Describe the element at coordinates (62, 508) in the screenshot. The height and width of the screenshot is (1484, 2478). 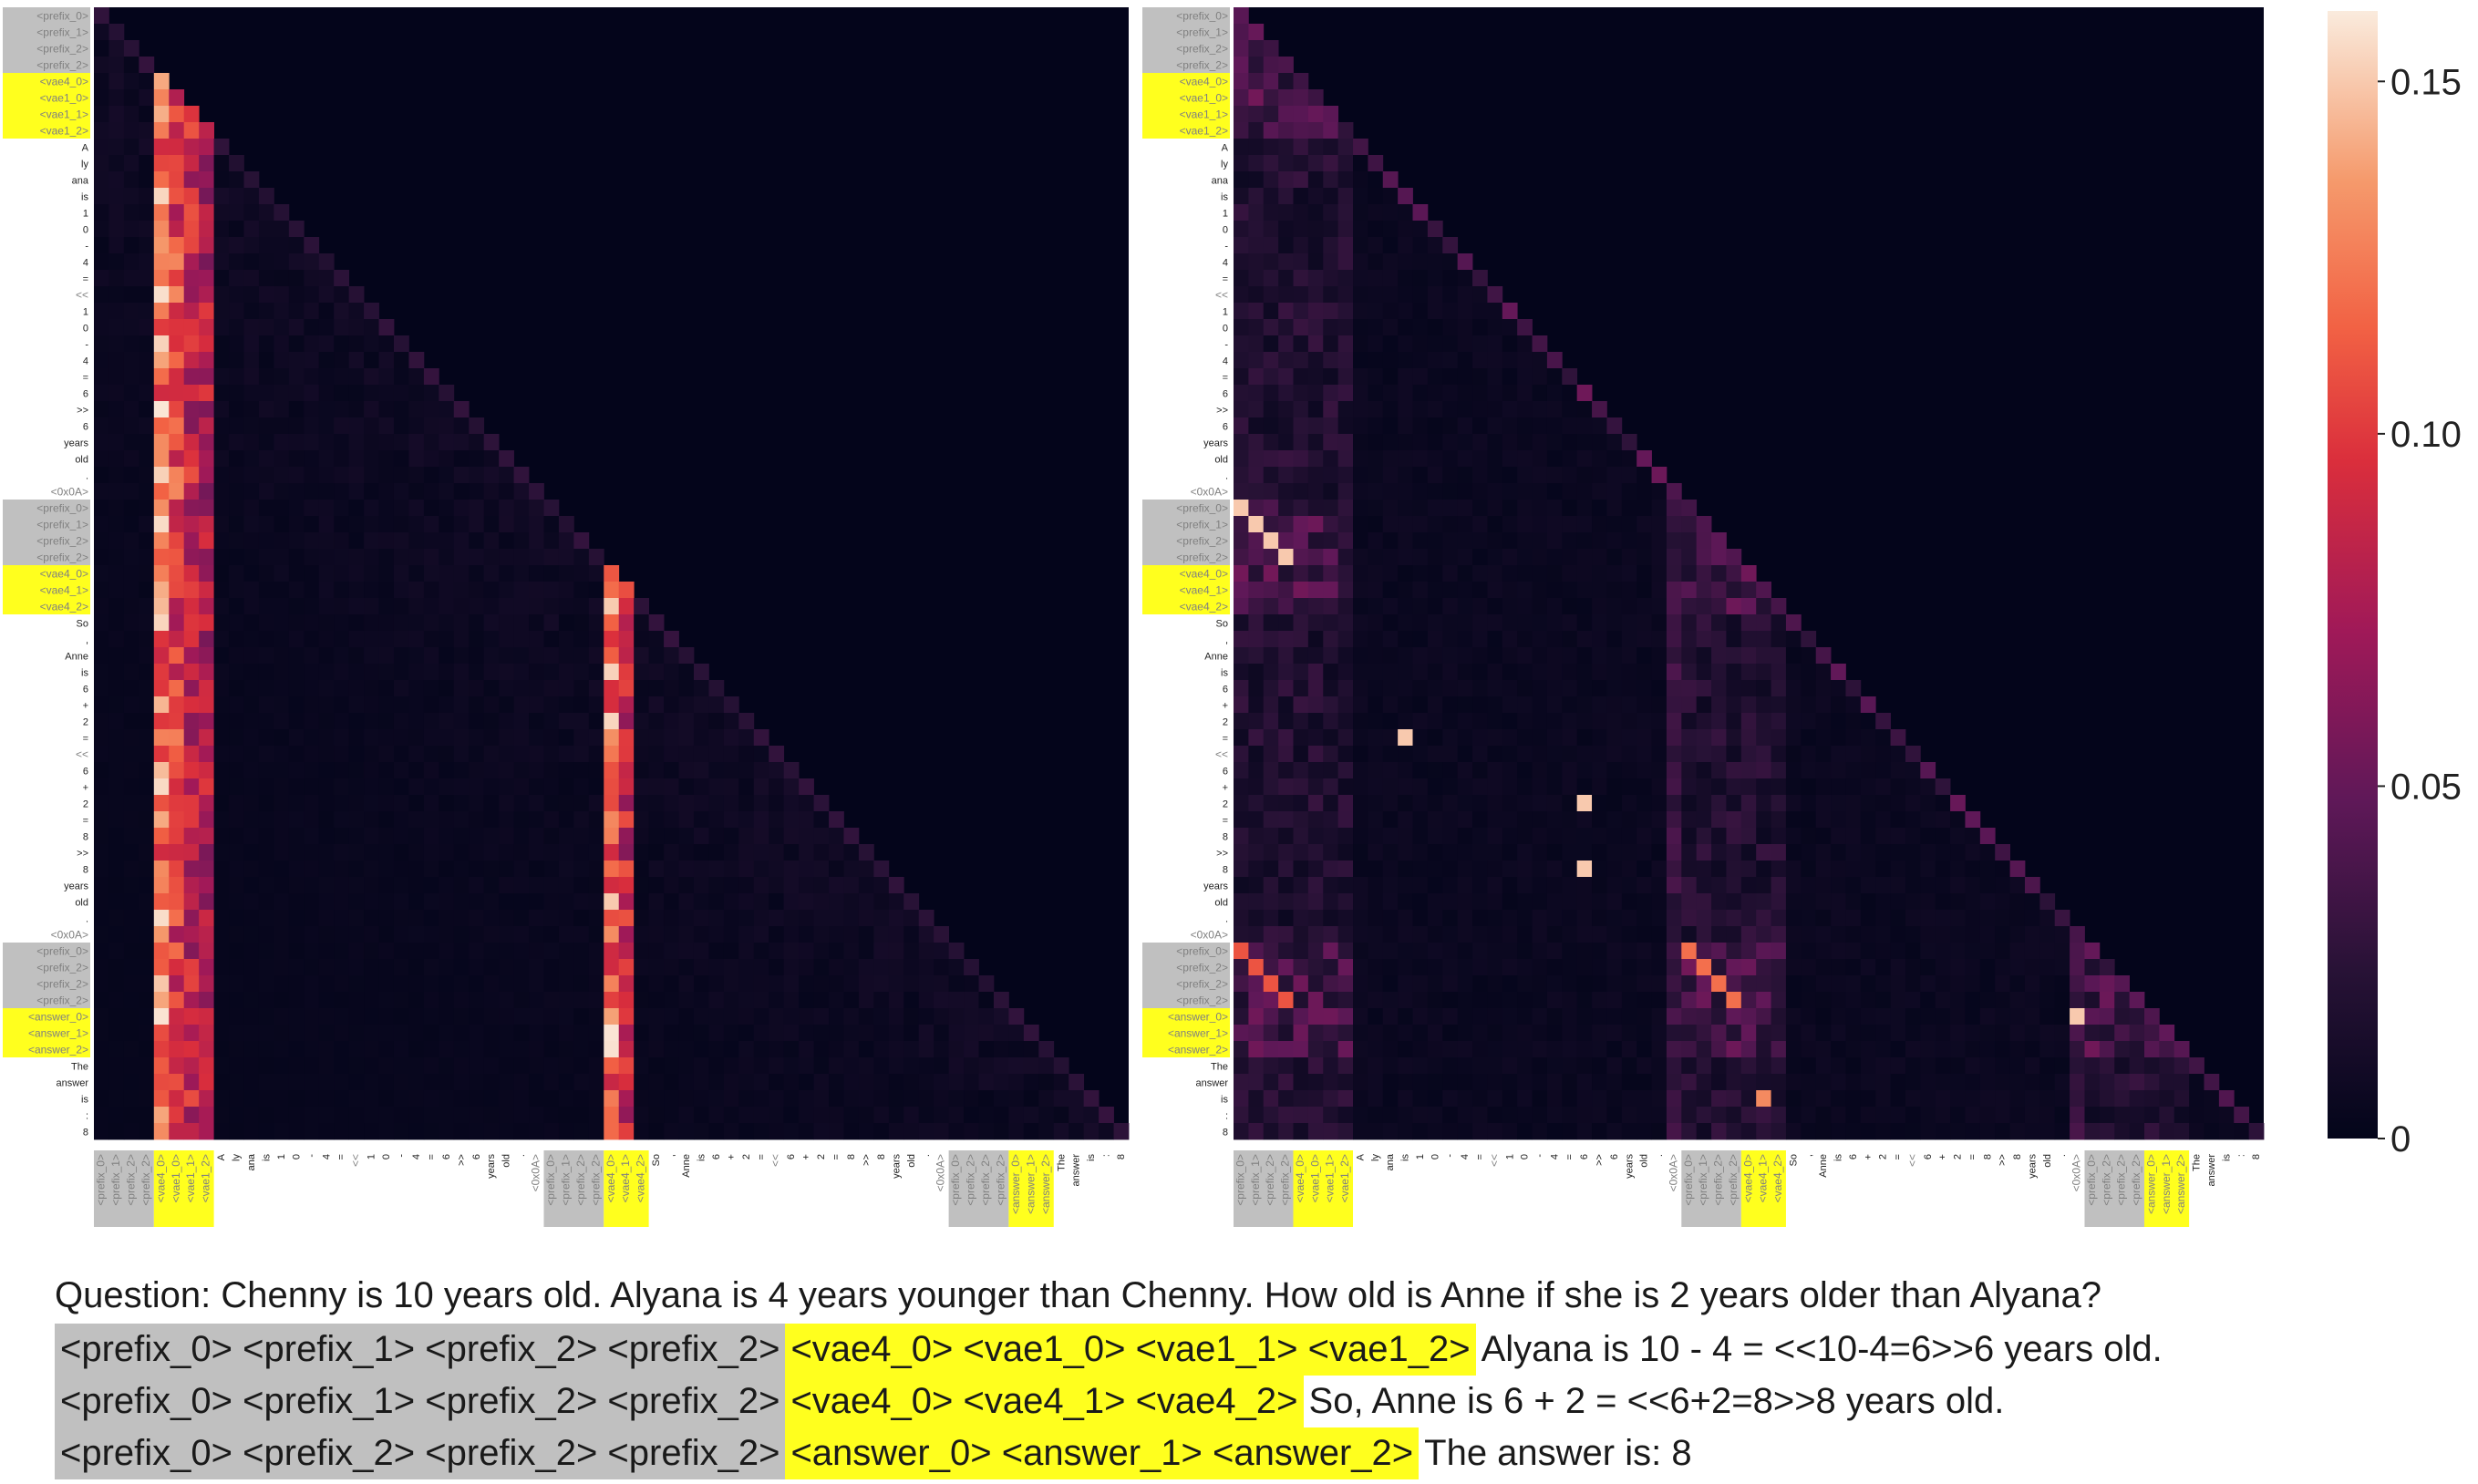
I see `y-tick-label: <prefix_0>` at that location.